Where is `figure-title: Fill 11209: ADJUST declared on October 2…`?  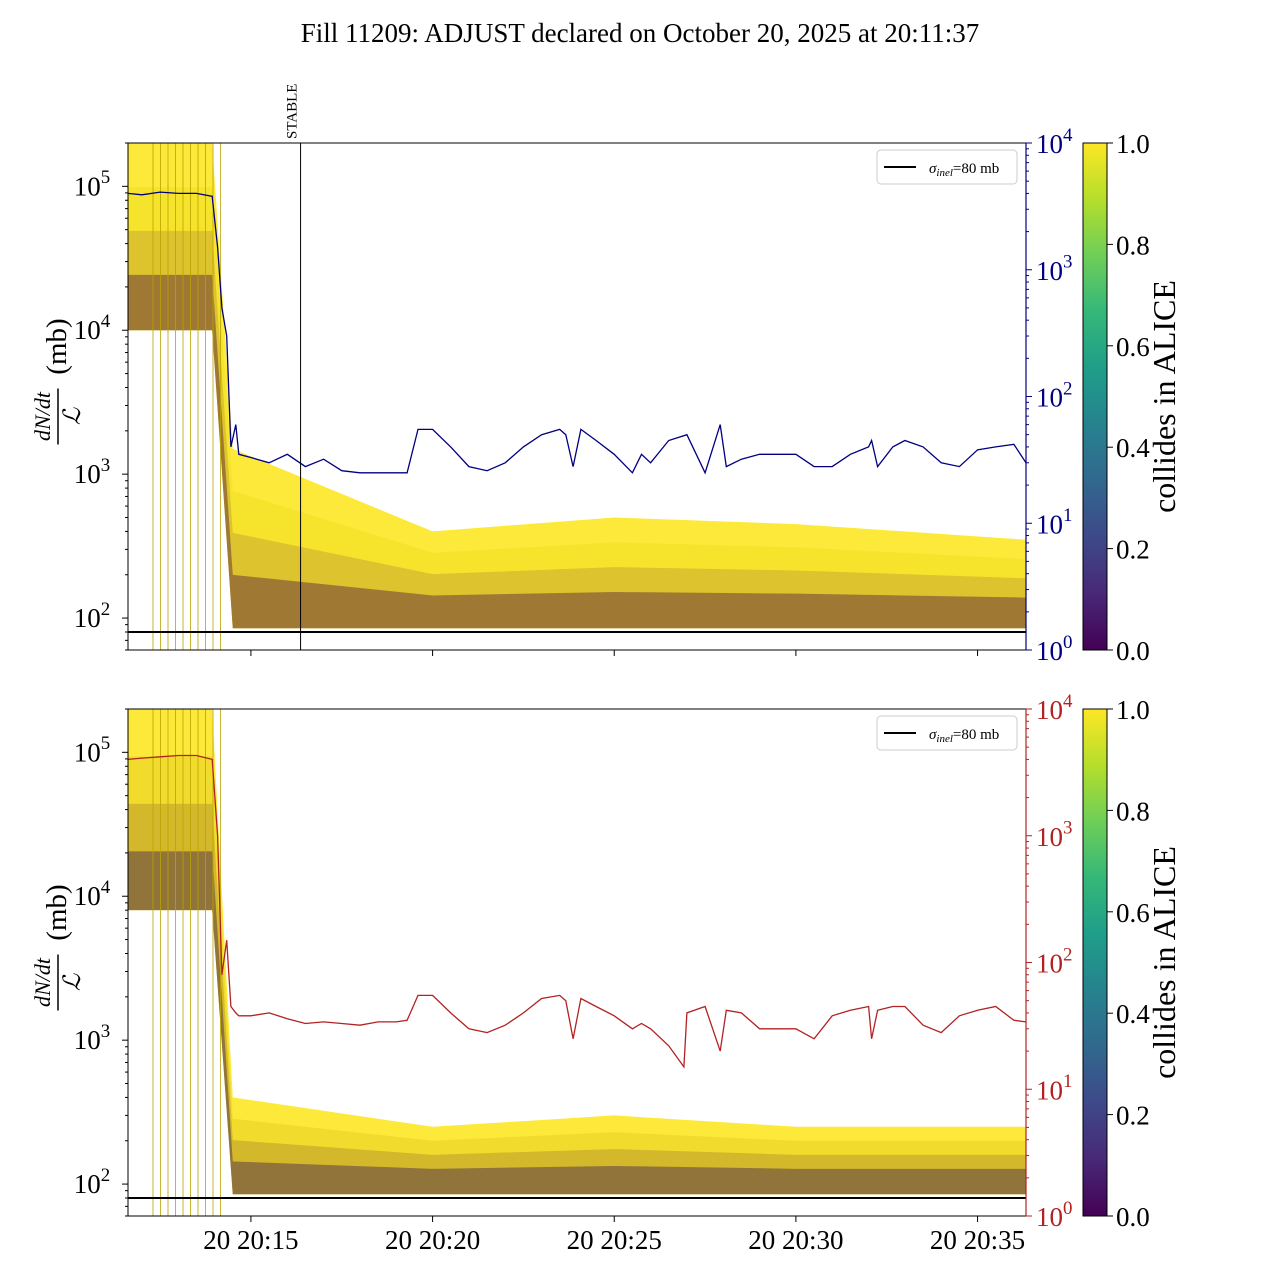 figure-title: Fill 11209: ADJUST declared on October 2… is located at coordinates (640, 33).